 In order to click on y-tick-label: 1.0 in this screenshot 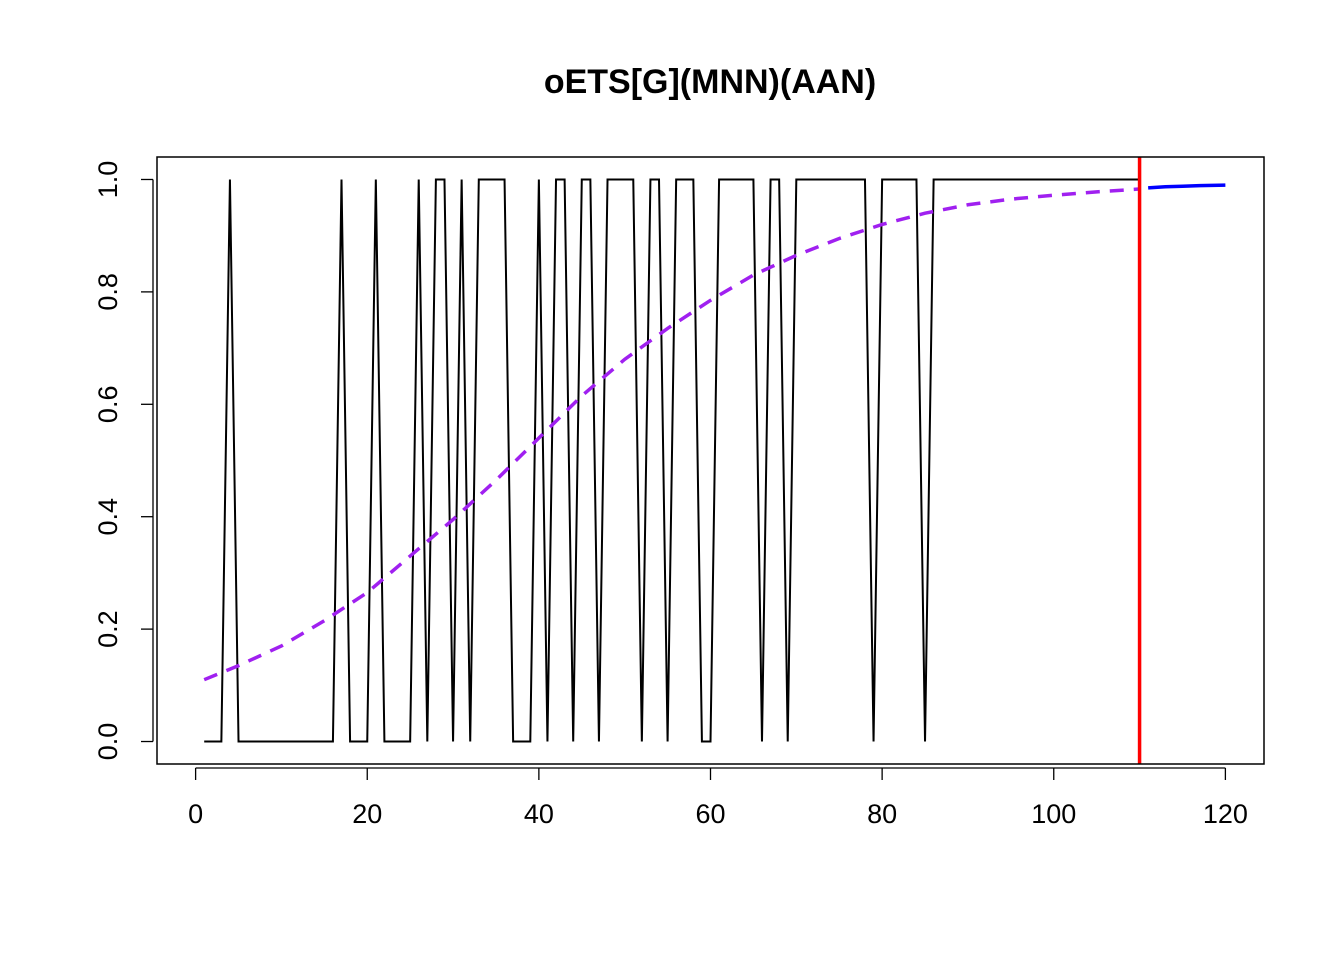, I will do `click(108, 180)`.